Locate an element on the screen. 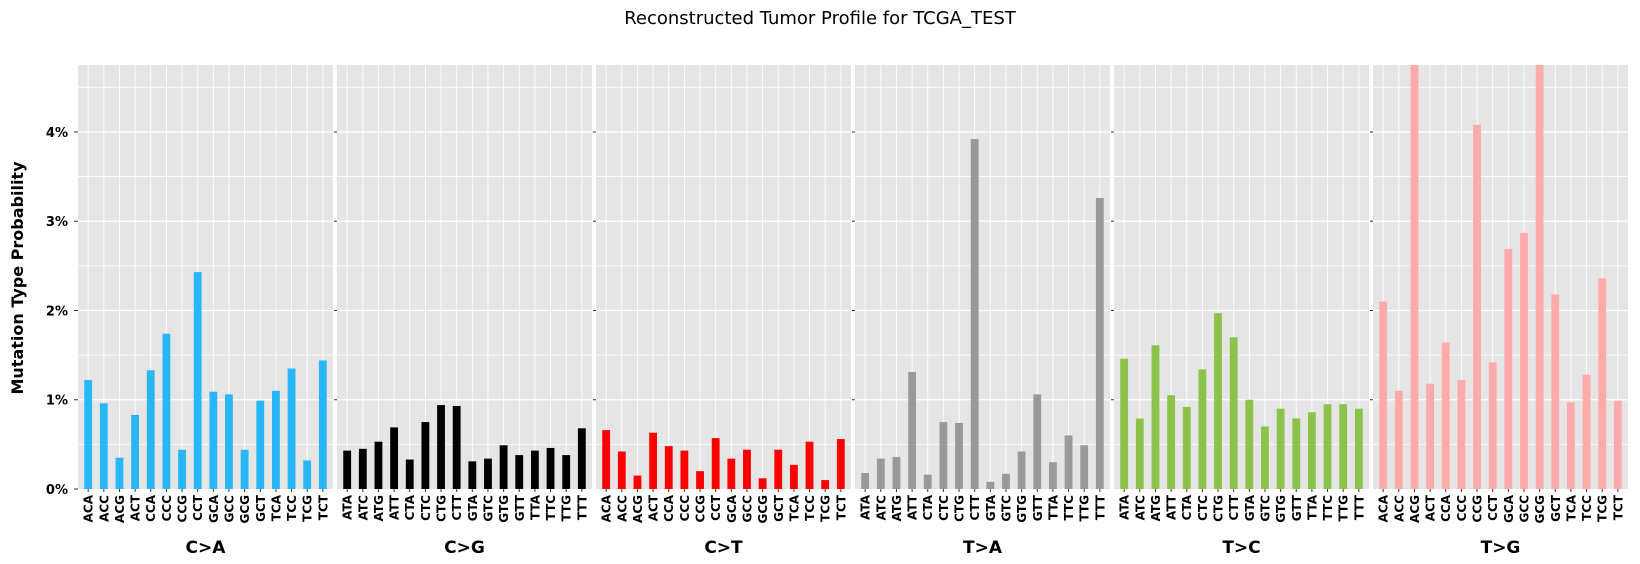  bar-C>A-CCC is located at coordinates (166, 411).